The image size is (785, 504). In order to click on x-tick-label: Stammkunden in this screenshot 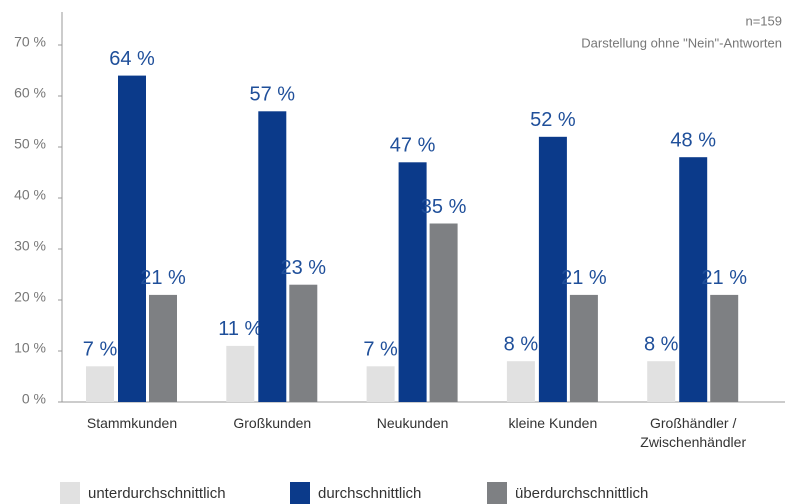, I will do `click(132, 423)`.